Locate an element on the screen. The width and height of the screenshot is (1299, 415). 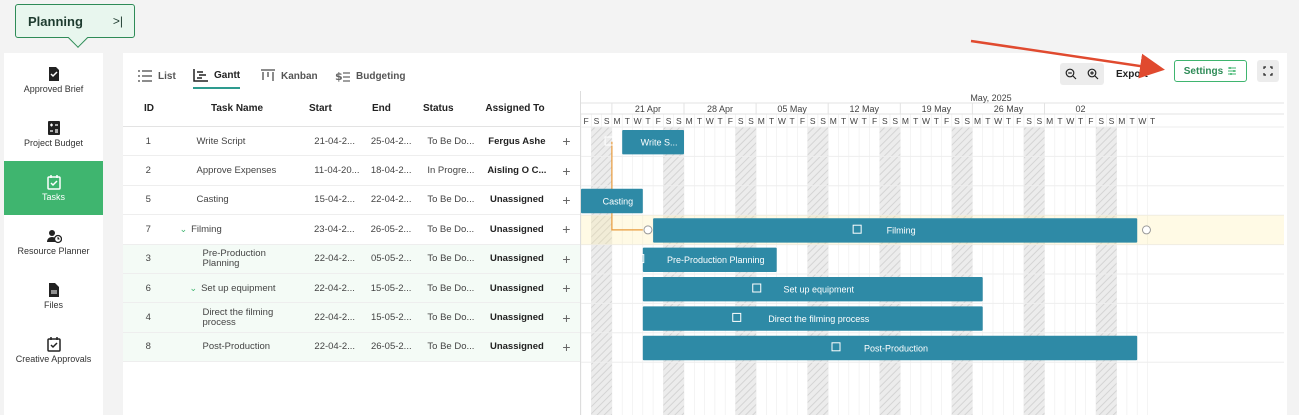
cell-task-name: ⌄ Filming is located at coordinates (213, 229).